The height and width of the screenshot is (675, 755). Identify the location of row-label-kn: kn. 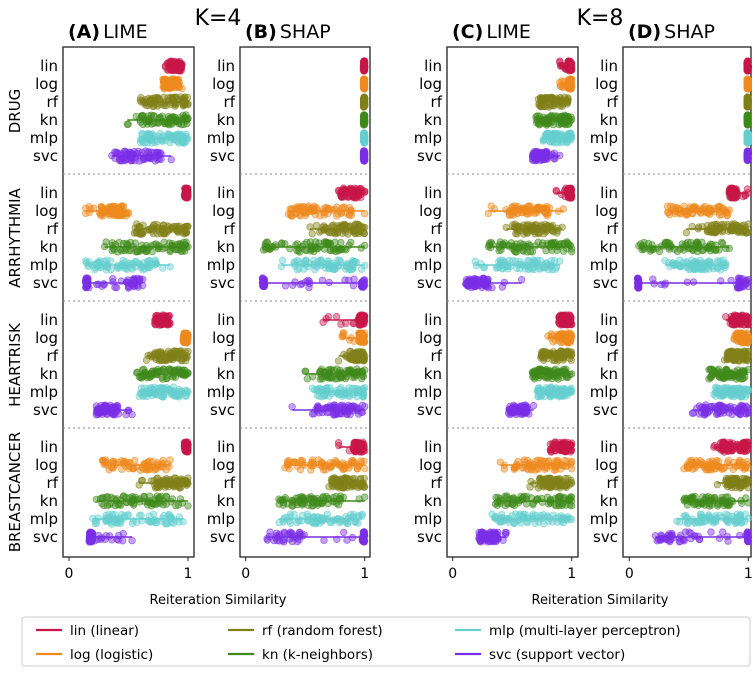
(49, 120).